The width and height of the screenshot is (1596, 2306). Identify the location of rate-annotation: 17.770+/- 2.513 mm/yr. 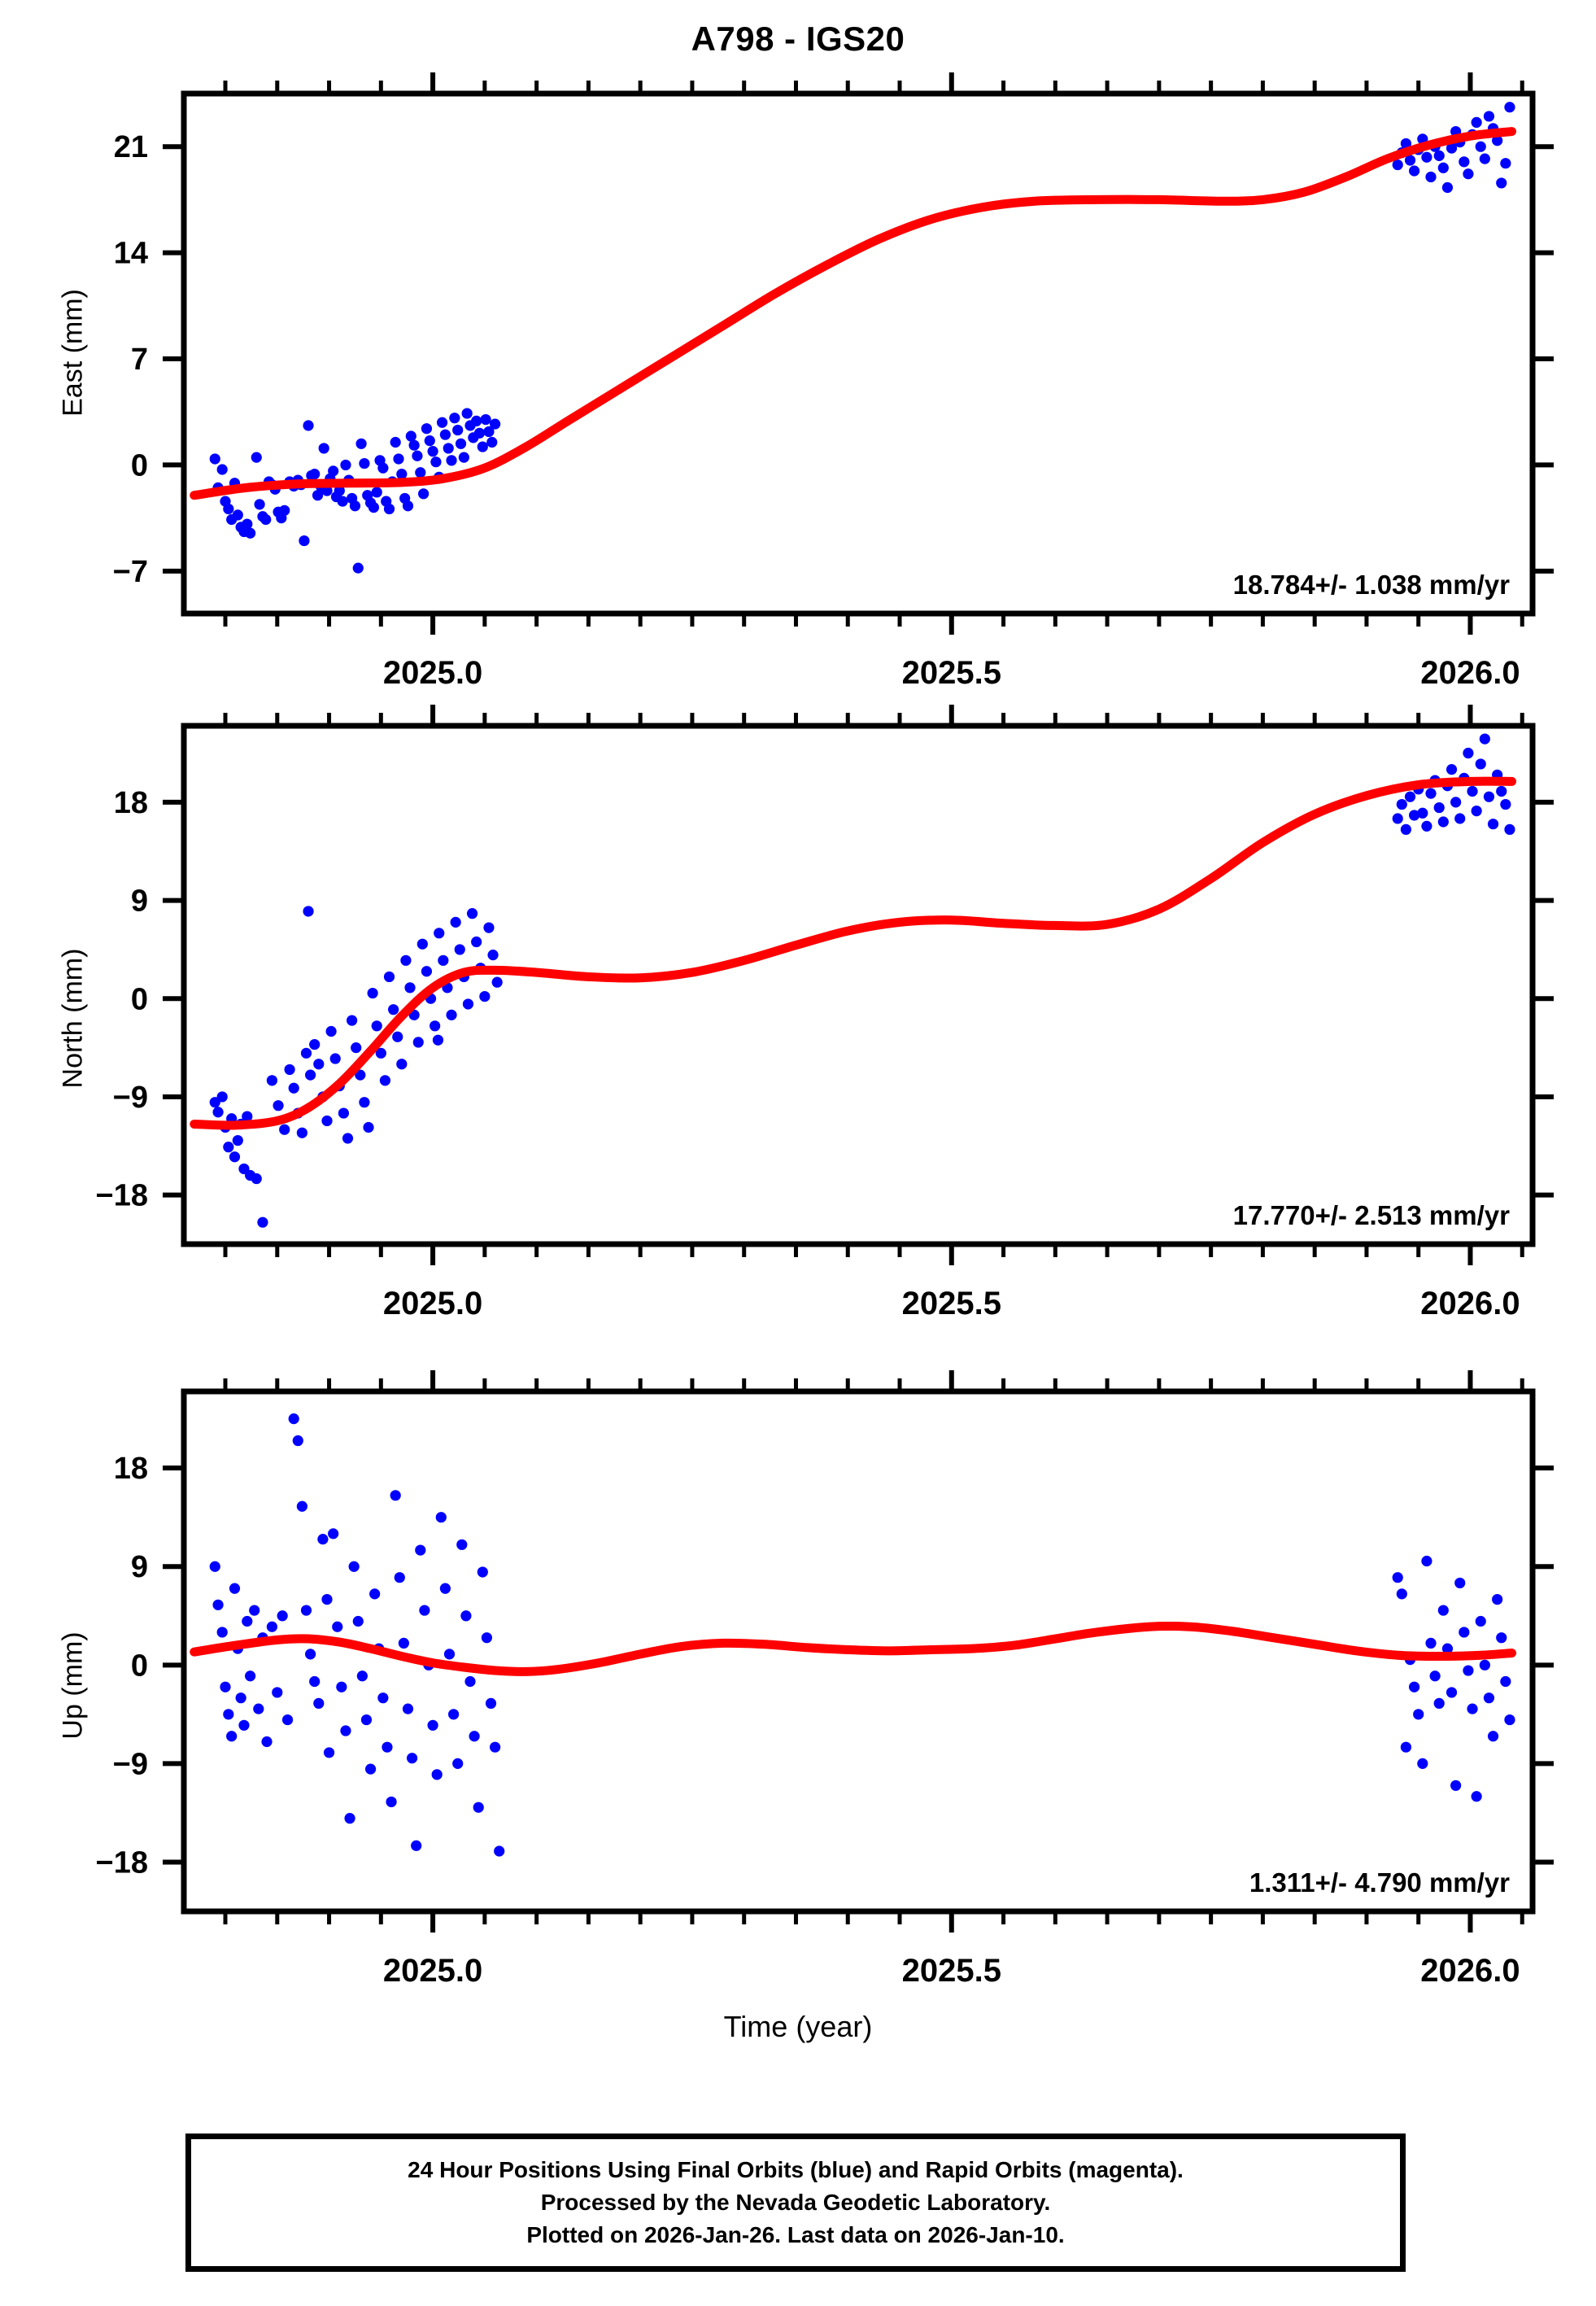
(1371, 1215).